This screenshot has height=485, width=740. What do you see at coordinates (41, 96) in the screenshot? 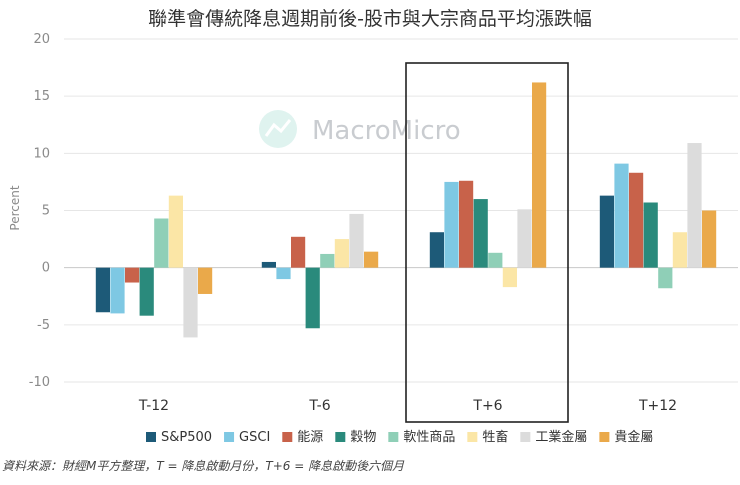
I see `y-tick-label: 15` at bounding box center [41, 96].